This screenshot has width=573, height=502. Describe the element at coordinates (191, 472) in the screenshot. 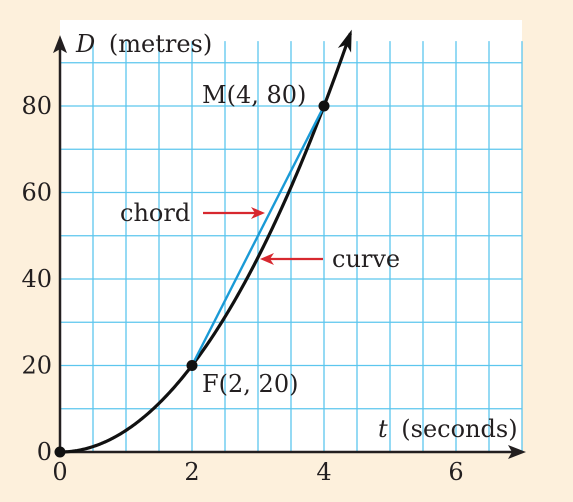

I see `x-tick-label: 2` at that location.